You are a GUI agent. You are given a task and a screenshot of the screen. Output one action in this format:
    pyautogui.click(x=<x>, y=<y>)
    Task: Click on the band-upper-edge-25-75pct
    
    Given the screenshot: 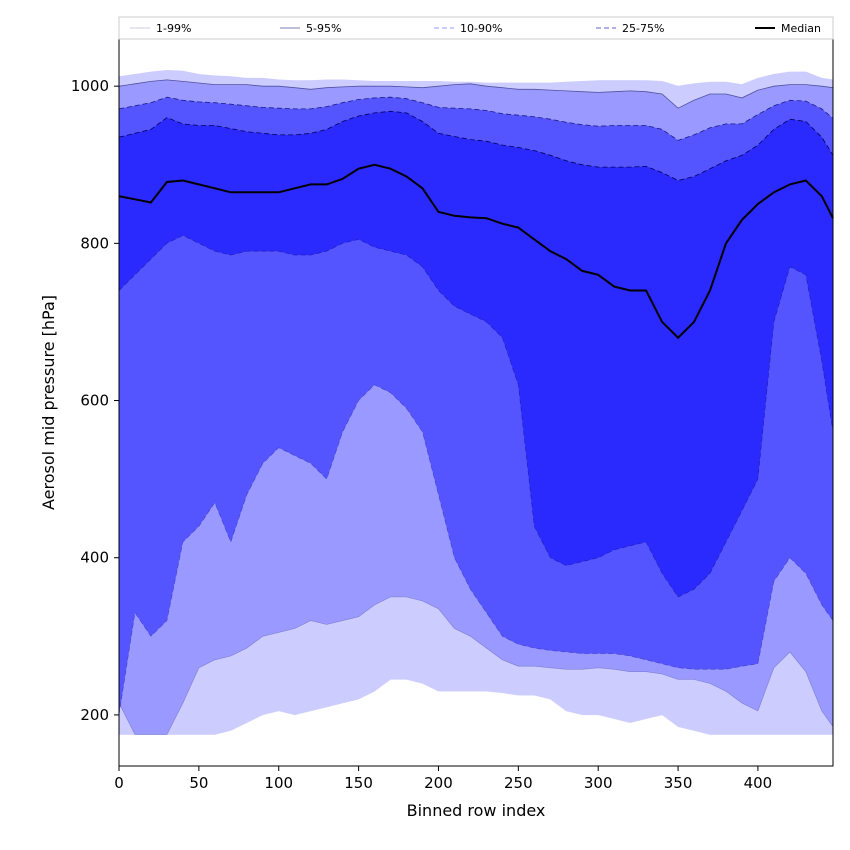 What is the action you would take?
    pyautogui.click(x=476, y=145)
    